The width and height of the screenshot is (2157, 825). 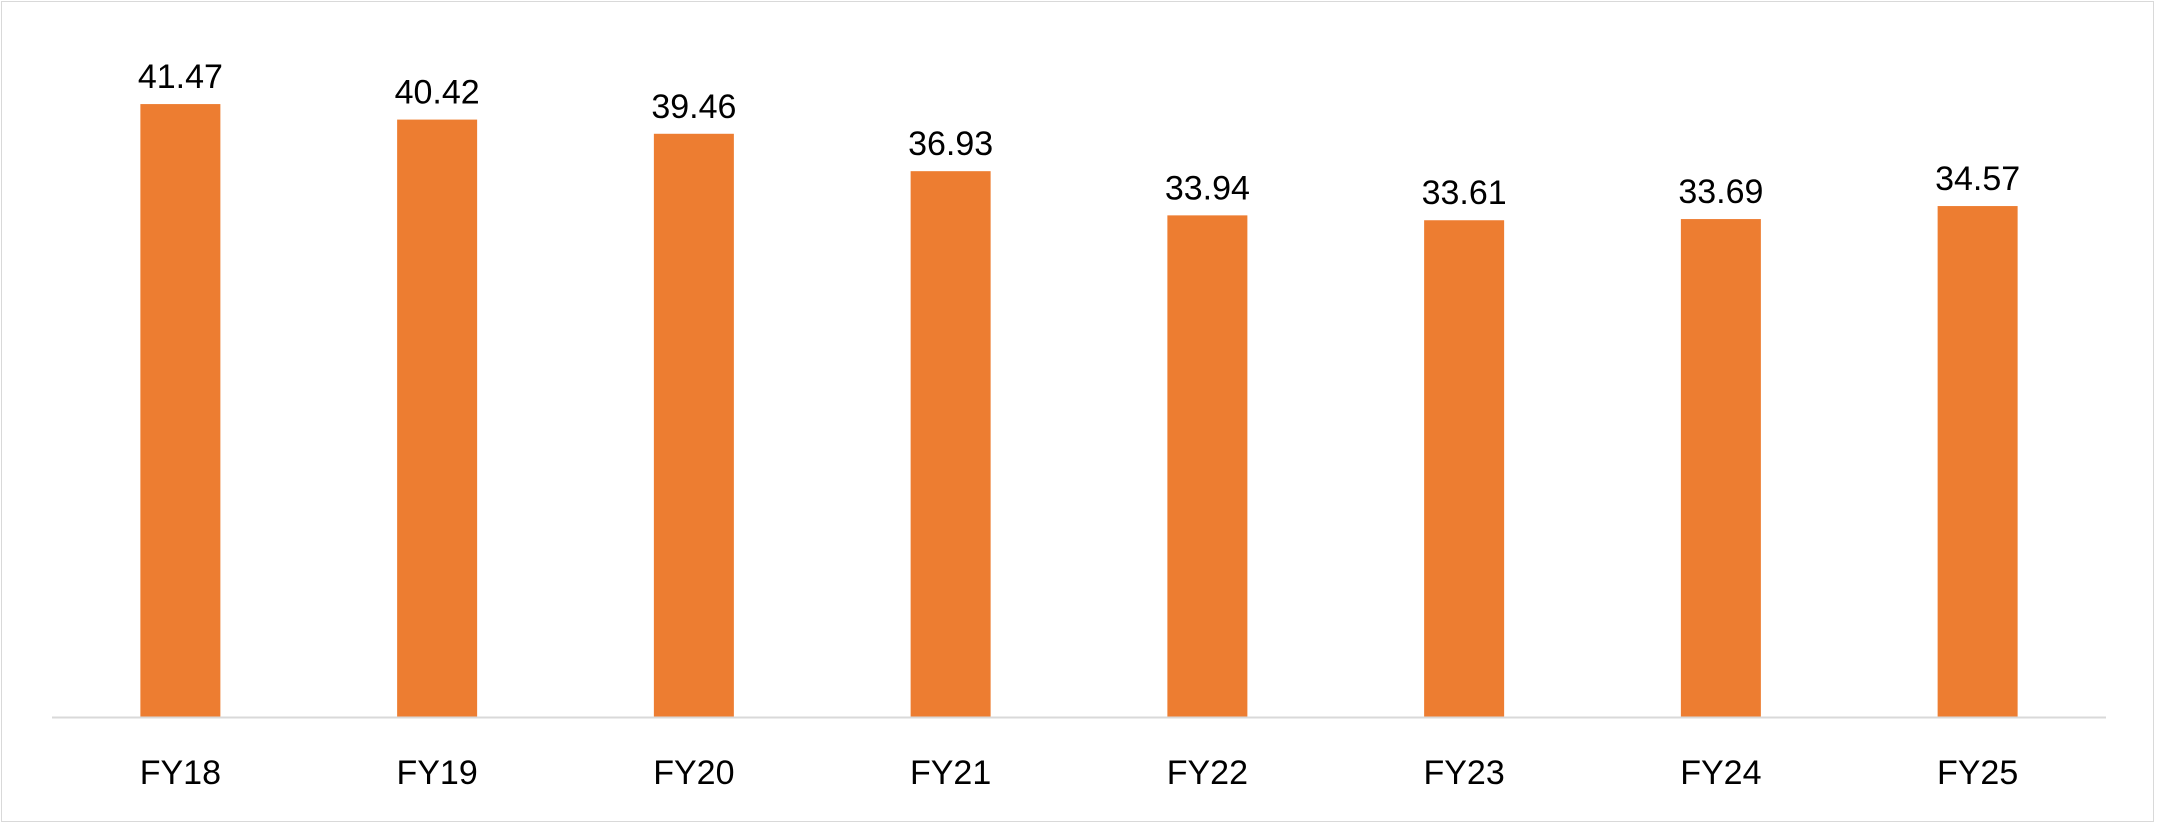 I want to click on bar-fy21, so click(x=950, y=444).